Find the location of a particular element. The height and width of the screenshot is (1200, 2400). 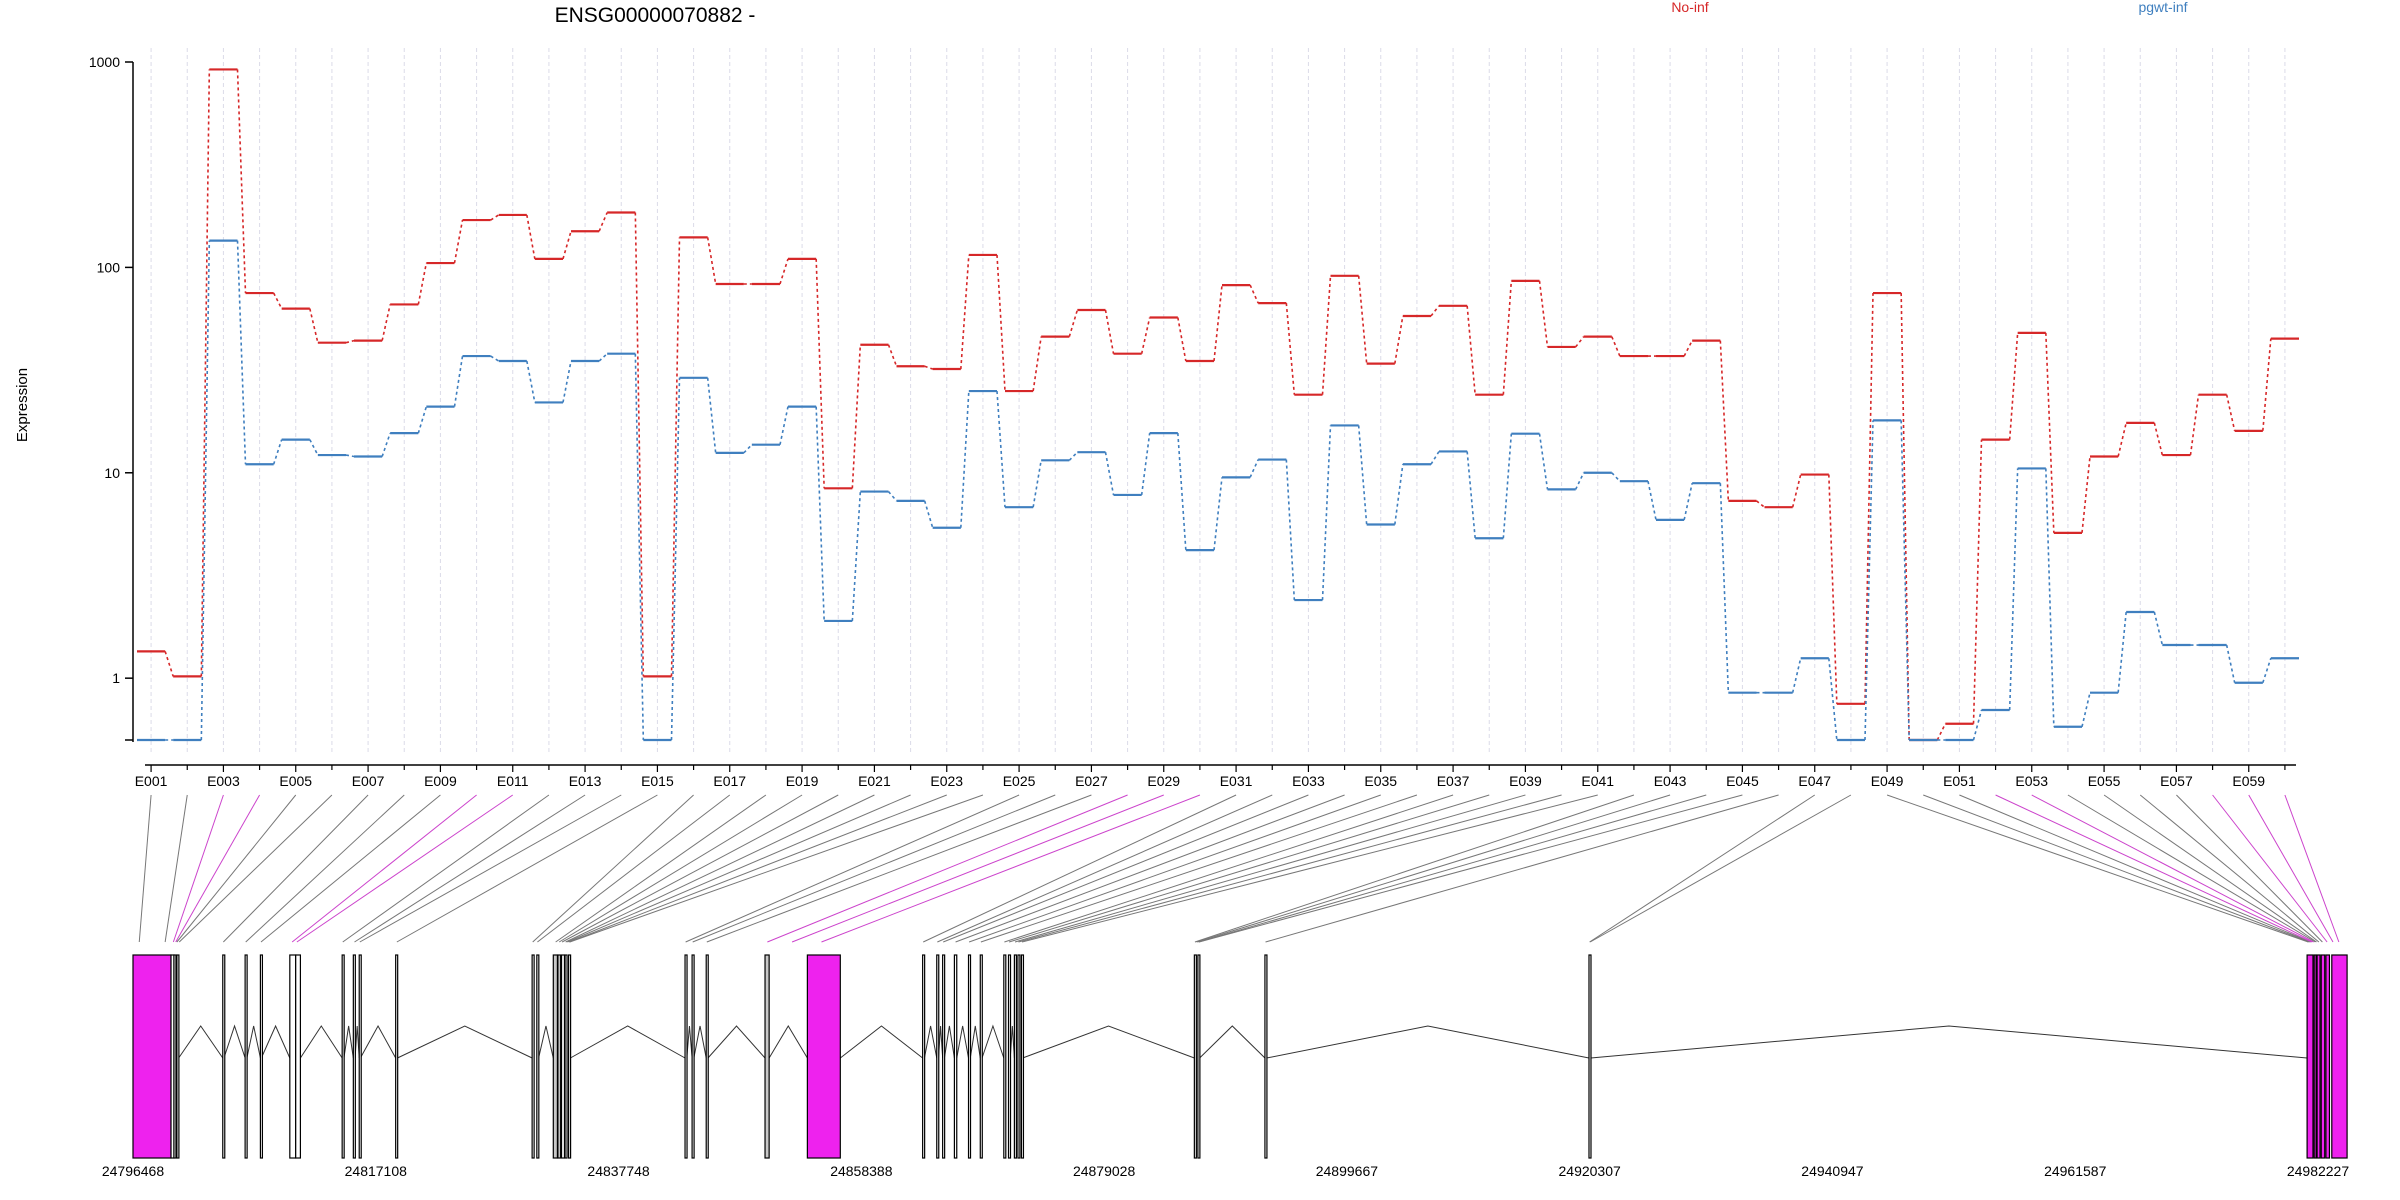

x-tick-label-e013: E013 is located at coordinates (585, 781).